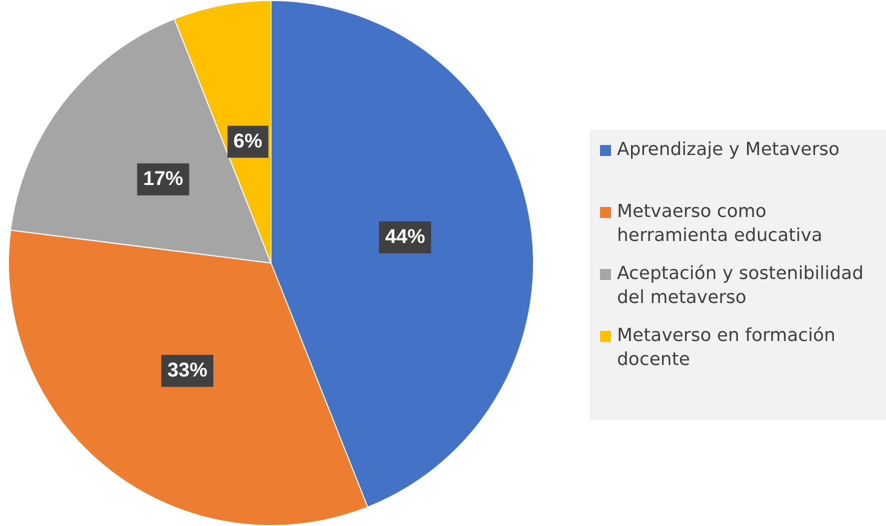 This screenshot has height=526, width=886. What do you see at coordinates (729, 150) in the screenshot?
I see `legend-label: Aprendizaje y Metaverso` at bounding box center [729, 150].